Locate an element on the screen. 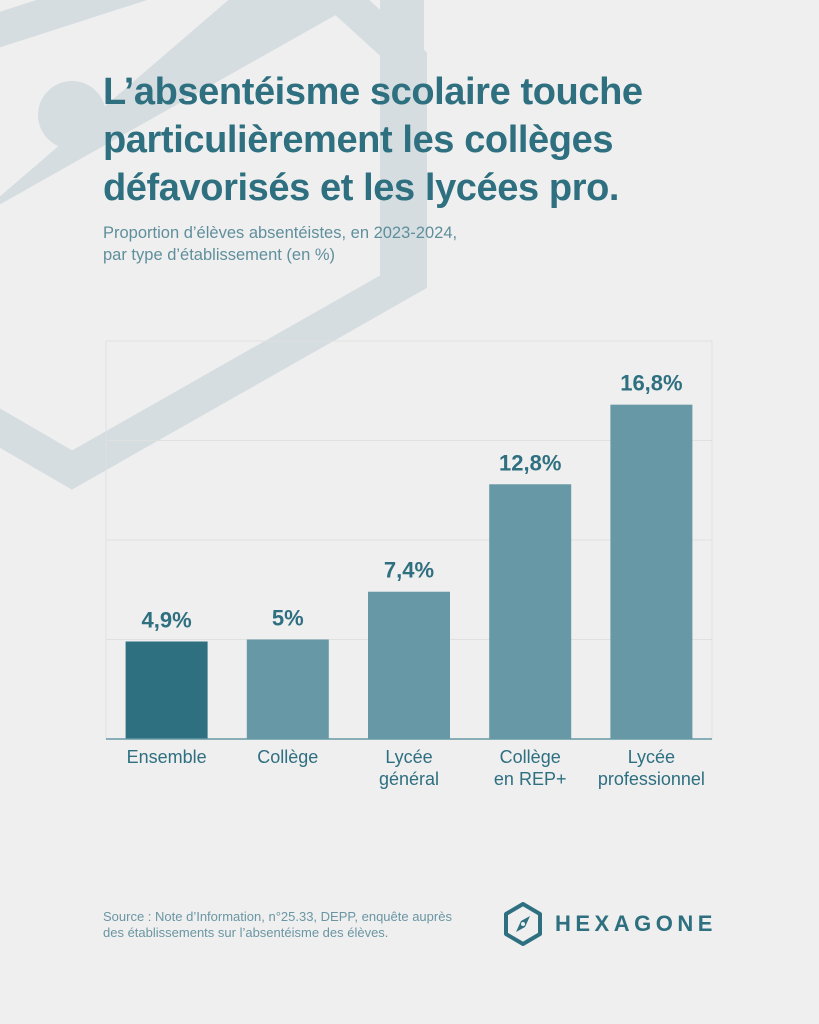 Image resolution: width=819 pixels, height=1024 pixels. brand-logo: HEXAGONE is located at coordinates (610, 924).